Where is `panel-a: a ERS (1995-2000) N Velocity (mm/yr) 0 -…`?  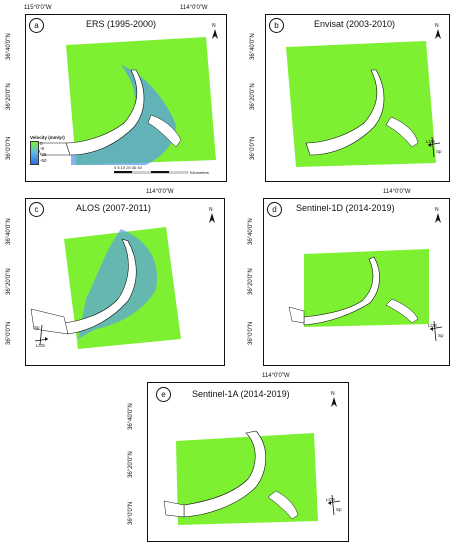
panel-a: a ERS (1995-2000) N Velocity (mm/yr) 0 -… is located at coordinates (126, 98).